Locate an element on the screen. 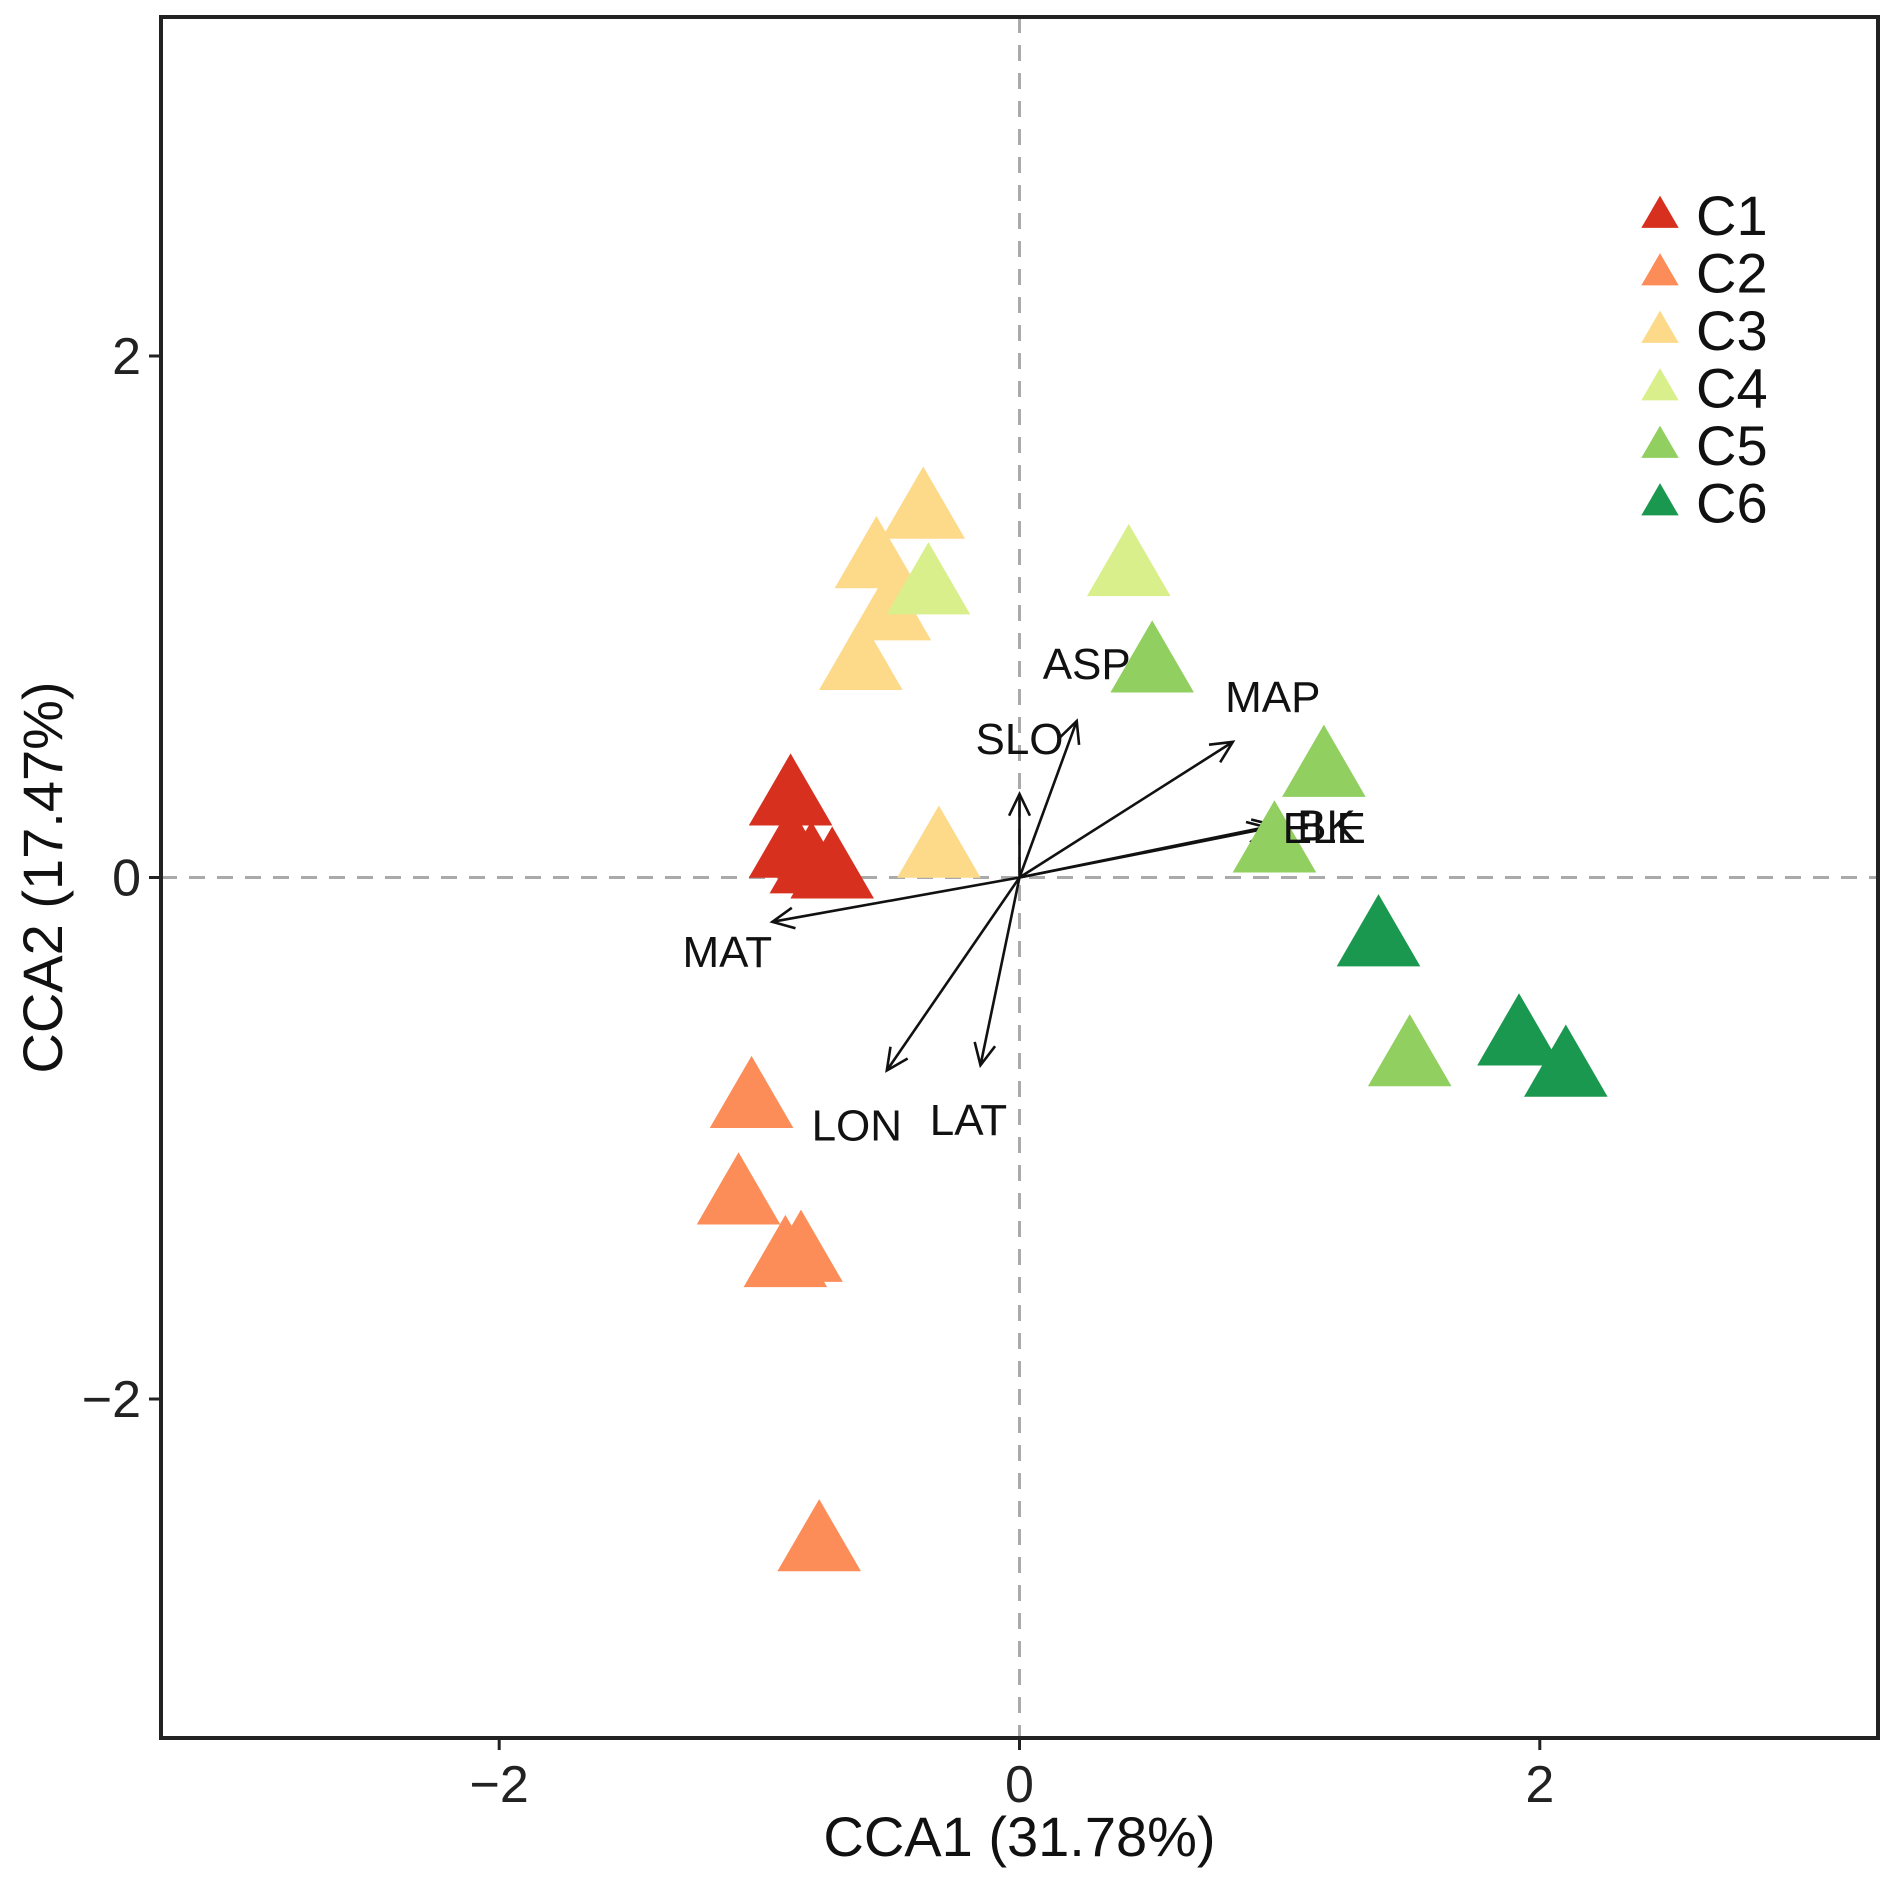  x-tick-label: 0 is located at coordinates (1019, 1785).